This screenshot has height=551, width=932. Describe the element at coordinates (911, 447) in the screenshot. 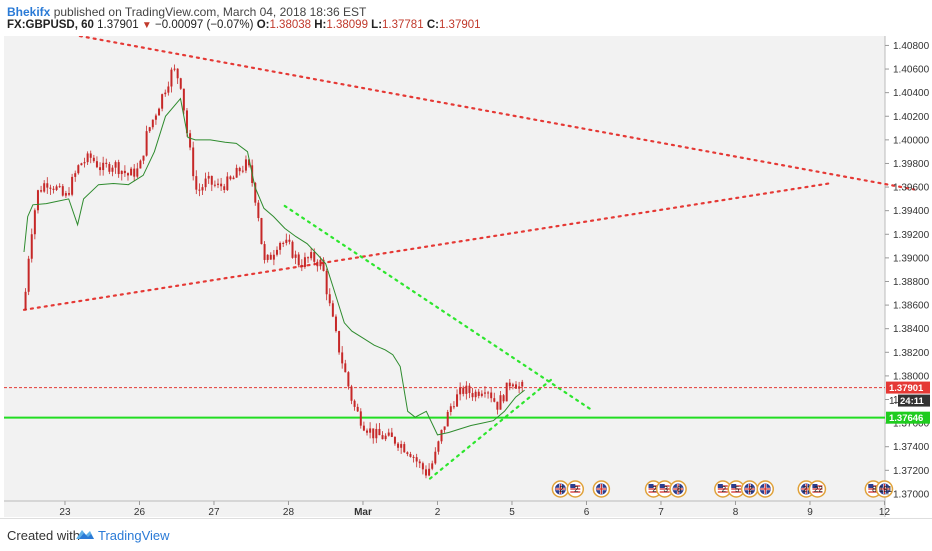

I see `price-tick-label: 1.37400` at that location.